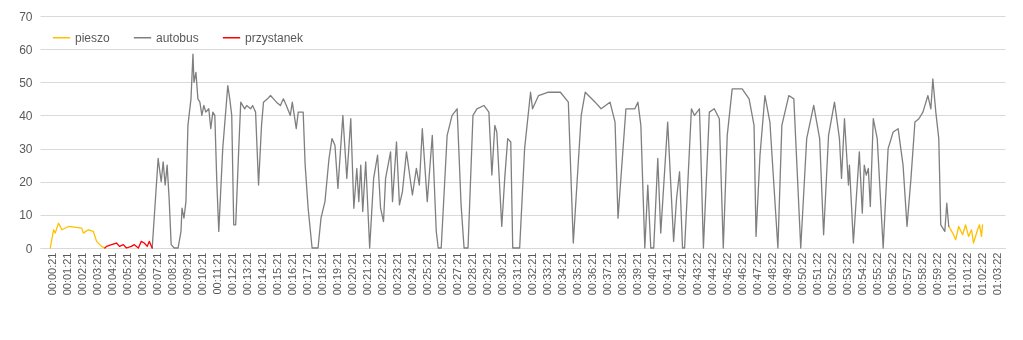 Image resolution: width=1023 pixels, height=340 pixels. I want to click on x-tick-label: 00:13:21, so click(247, 274).